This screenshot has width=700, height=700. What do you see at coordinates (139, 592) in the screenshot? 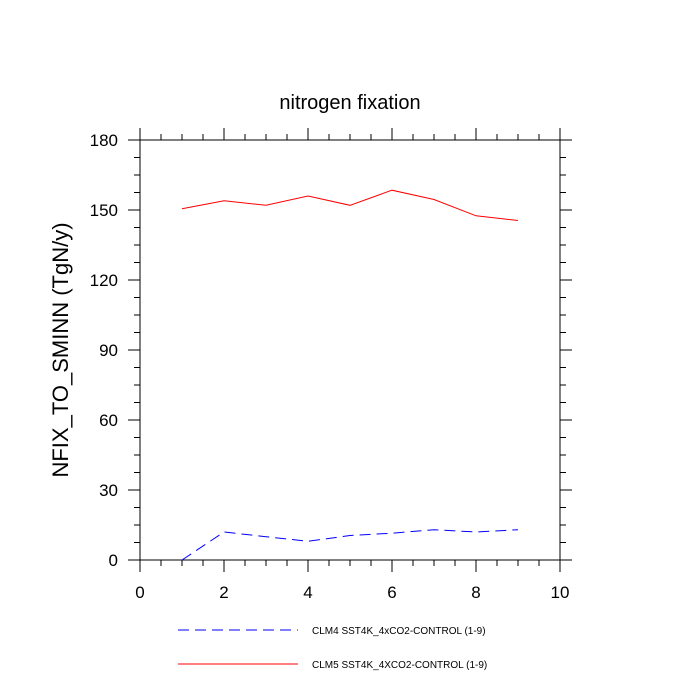
I see `x-tick-label: 0` at bounding box center [139, 592].